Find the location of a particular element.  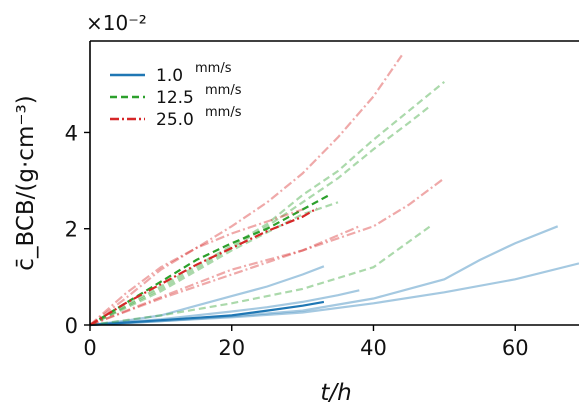

x-tick-label-3: 60 is located at coordinates (515, 348).